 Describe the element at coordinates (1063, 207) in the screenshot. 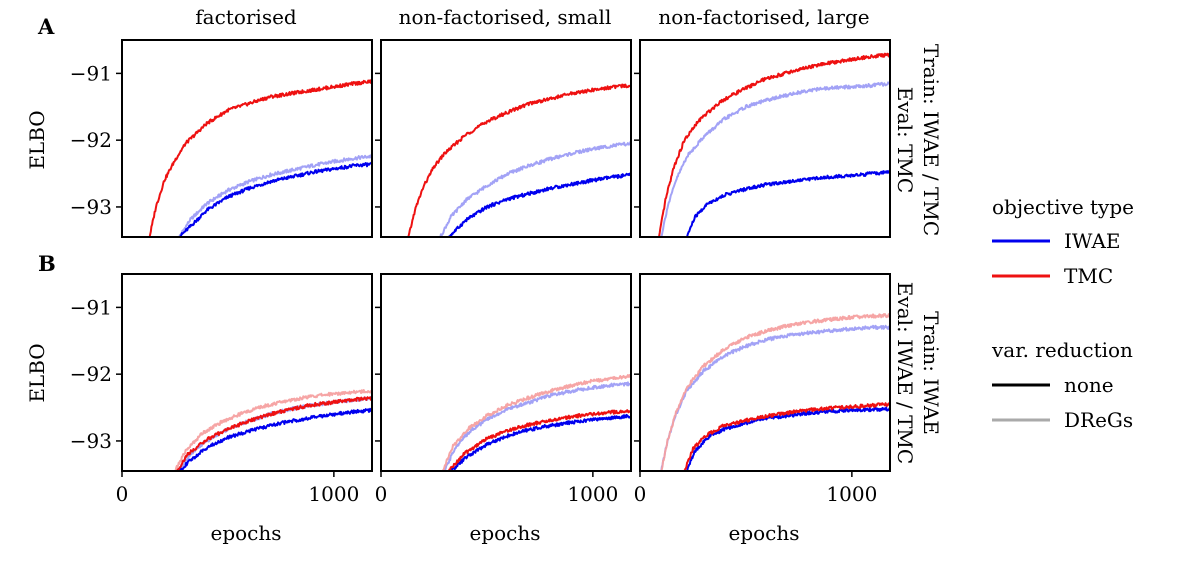

I see `legend-objective-title: objective type` at that location.